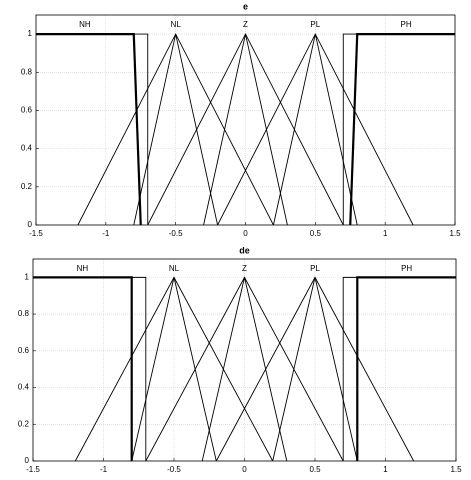  I want to click on chart-title: de, so click(244, 250).